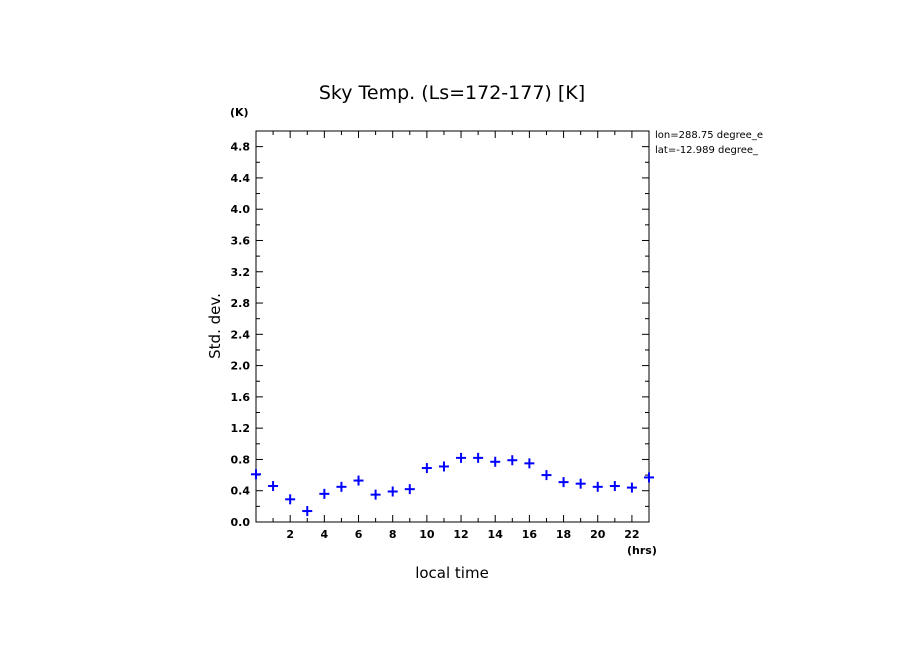  I want to click on x-tick-label: 8, so click(393, 534).